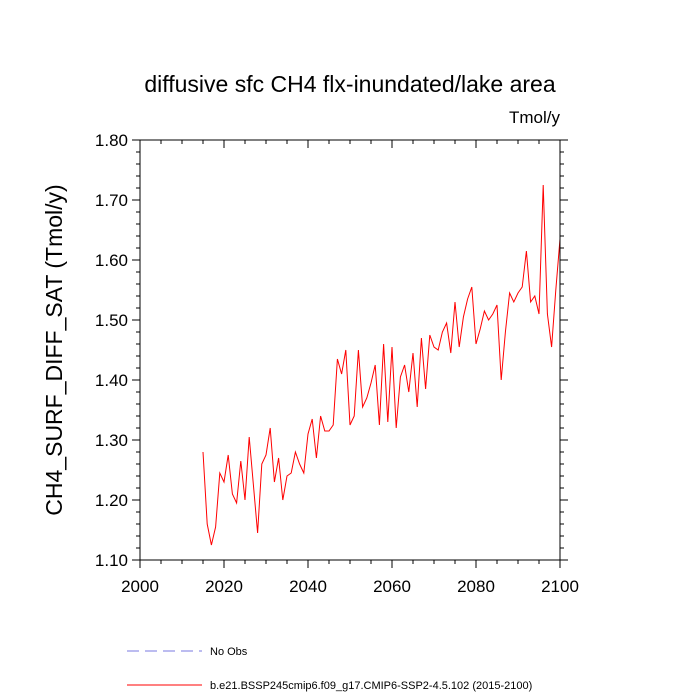 This screenshot has height=700, width=700. Describe the element at coordinates (224, 586) in the screenshot. I see `x-tick-label: 2020` at that location.